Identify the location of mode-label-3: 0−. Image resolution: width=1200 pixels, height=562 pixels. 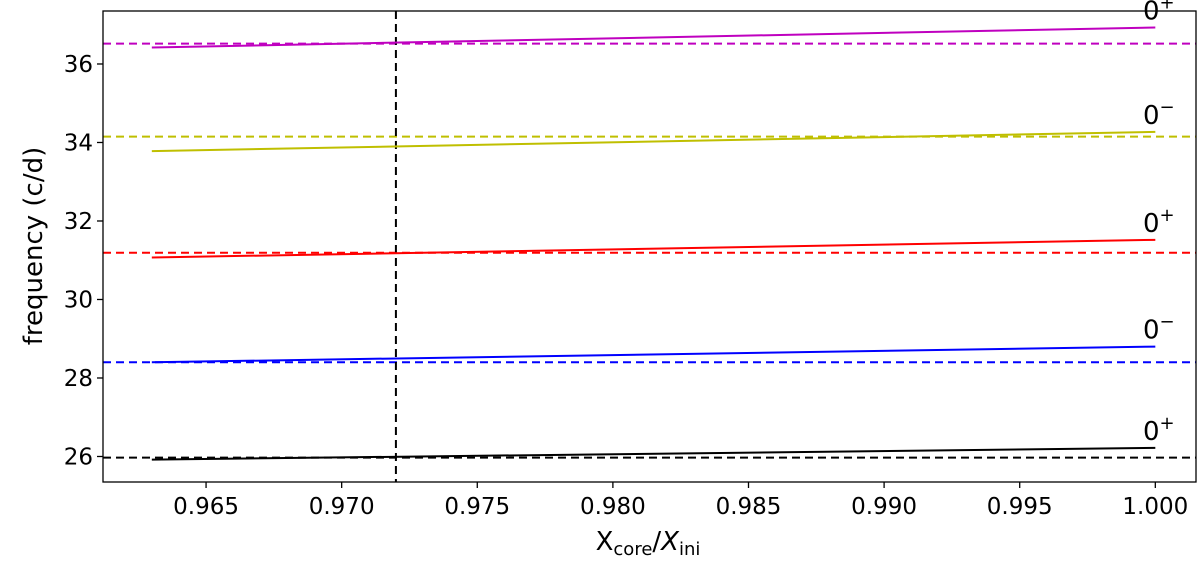
(1159, 114).